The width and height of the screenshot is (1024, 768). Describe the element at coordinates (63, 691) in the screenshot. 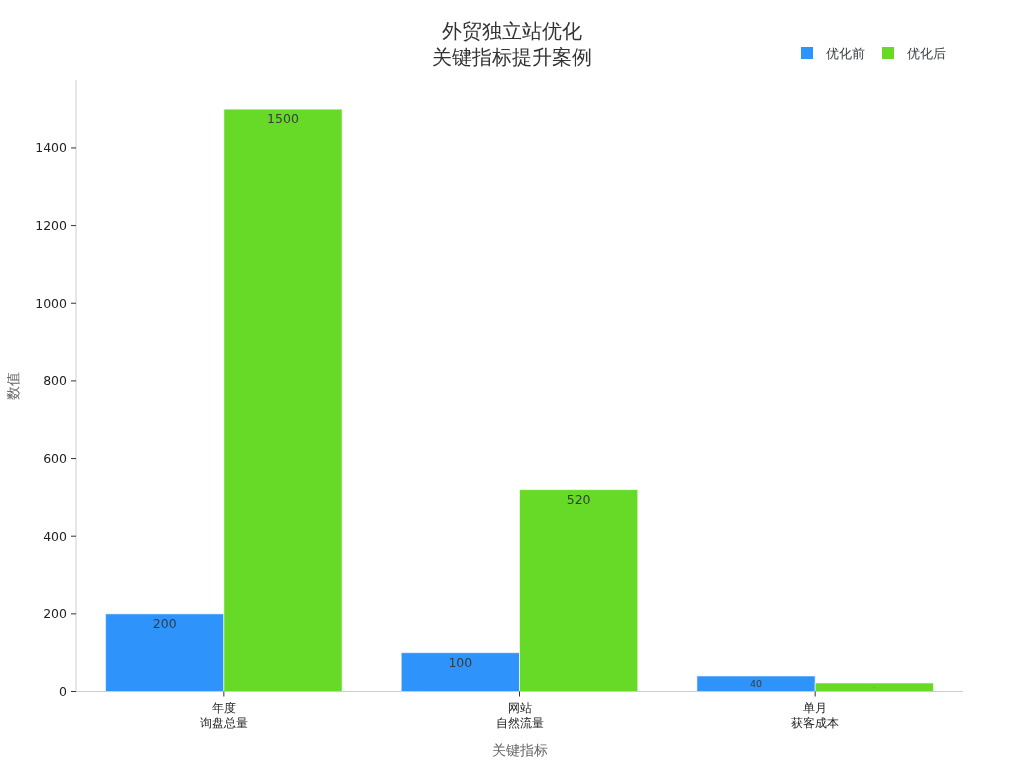

I see `ytick-label: 0` at that location.